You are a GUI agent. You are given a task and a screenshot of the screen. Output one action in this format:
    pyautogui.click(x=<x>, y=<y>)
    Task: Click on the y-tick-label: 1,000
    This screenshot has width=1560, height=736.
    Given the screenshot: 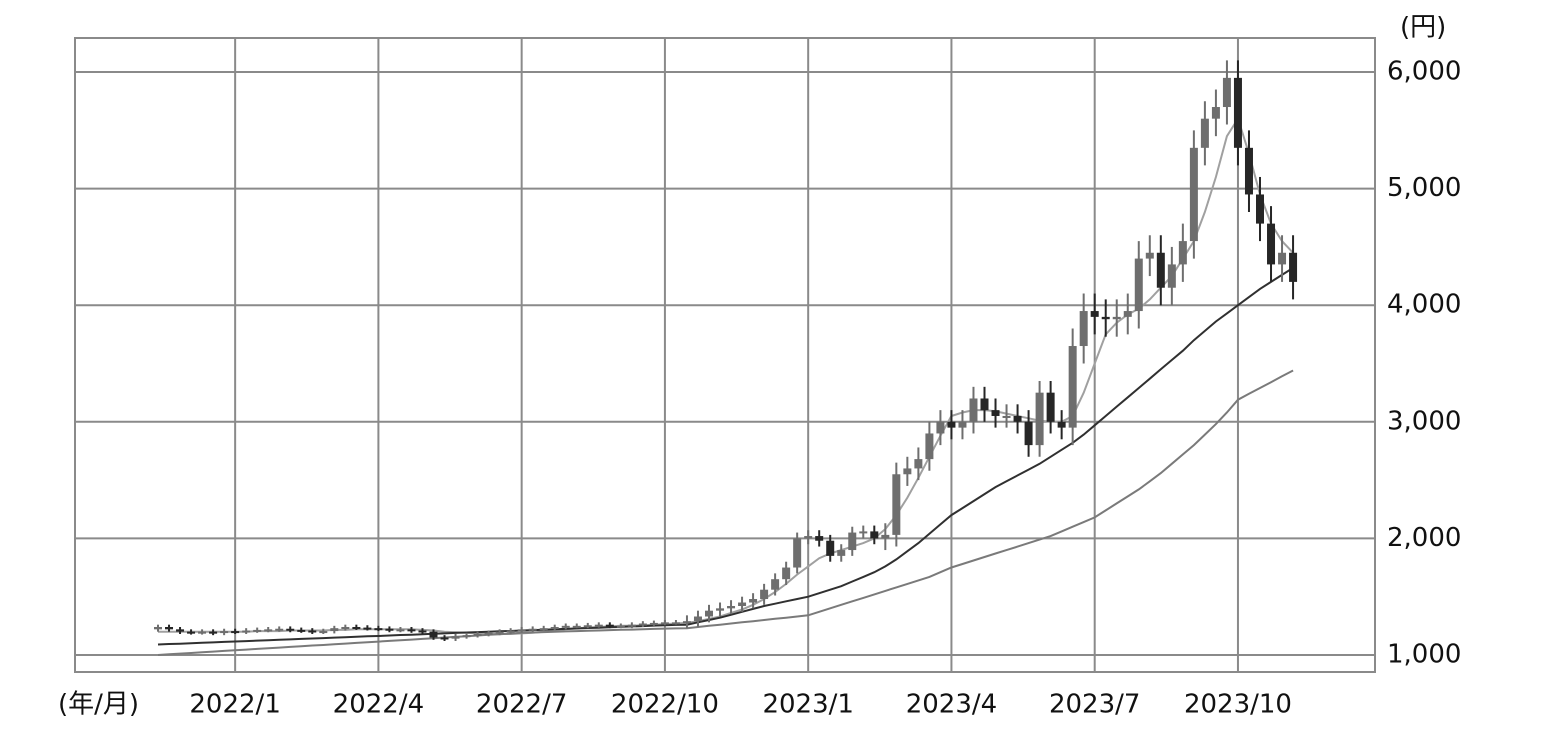 What is the action you would take?
    pyautogui.click(x=1424, y=654)
    